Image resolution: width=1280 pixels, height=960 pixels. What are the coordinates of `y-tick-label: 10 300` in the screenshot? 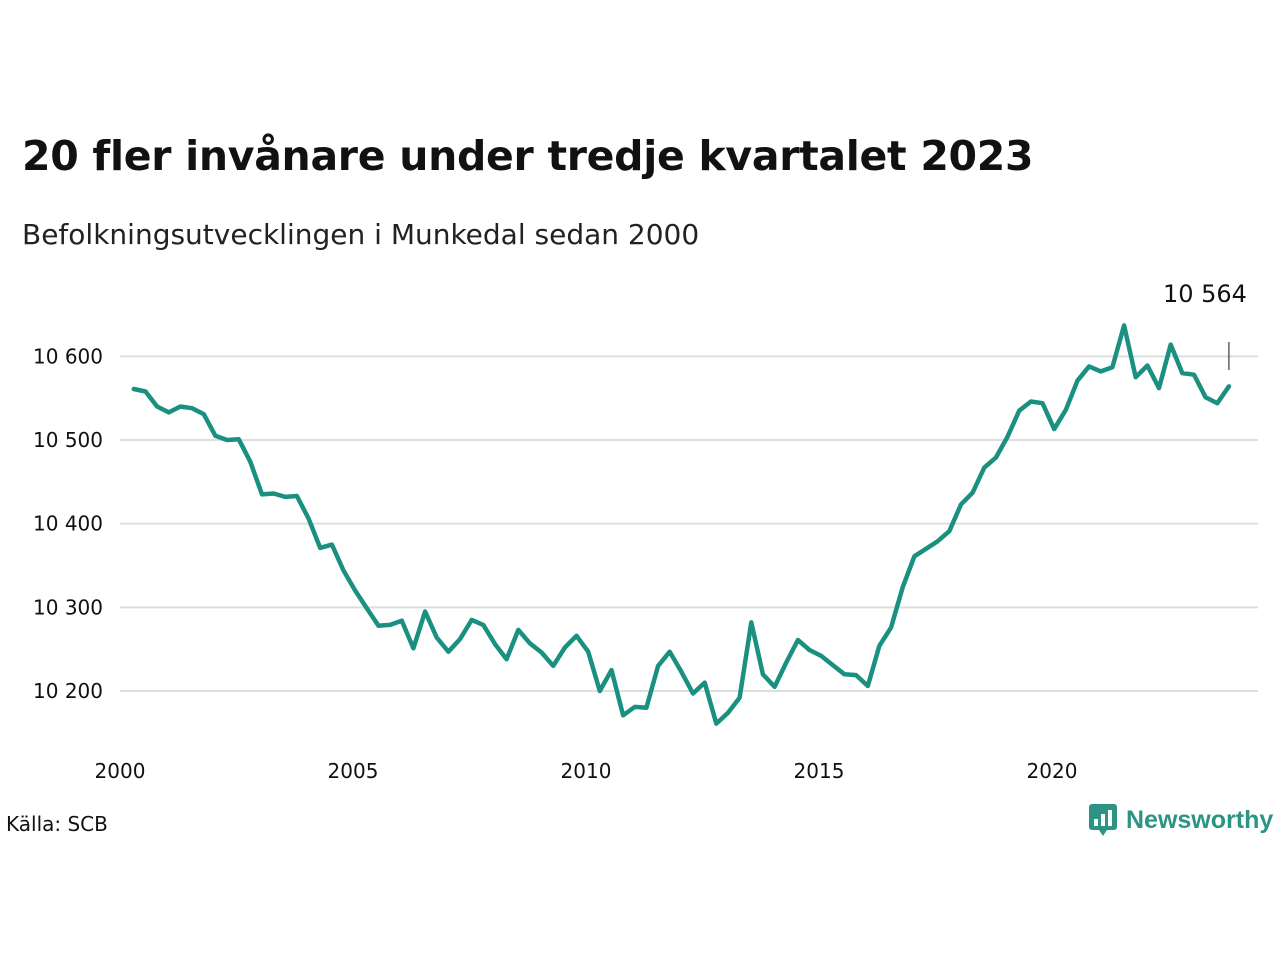 It's located at (68, 607).